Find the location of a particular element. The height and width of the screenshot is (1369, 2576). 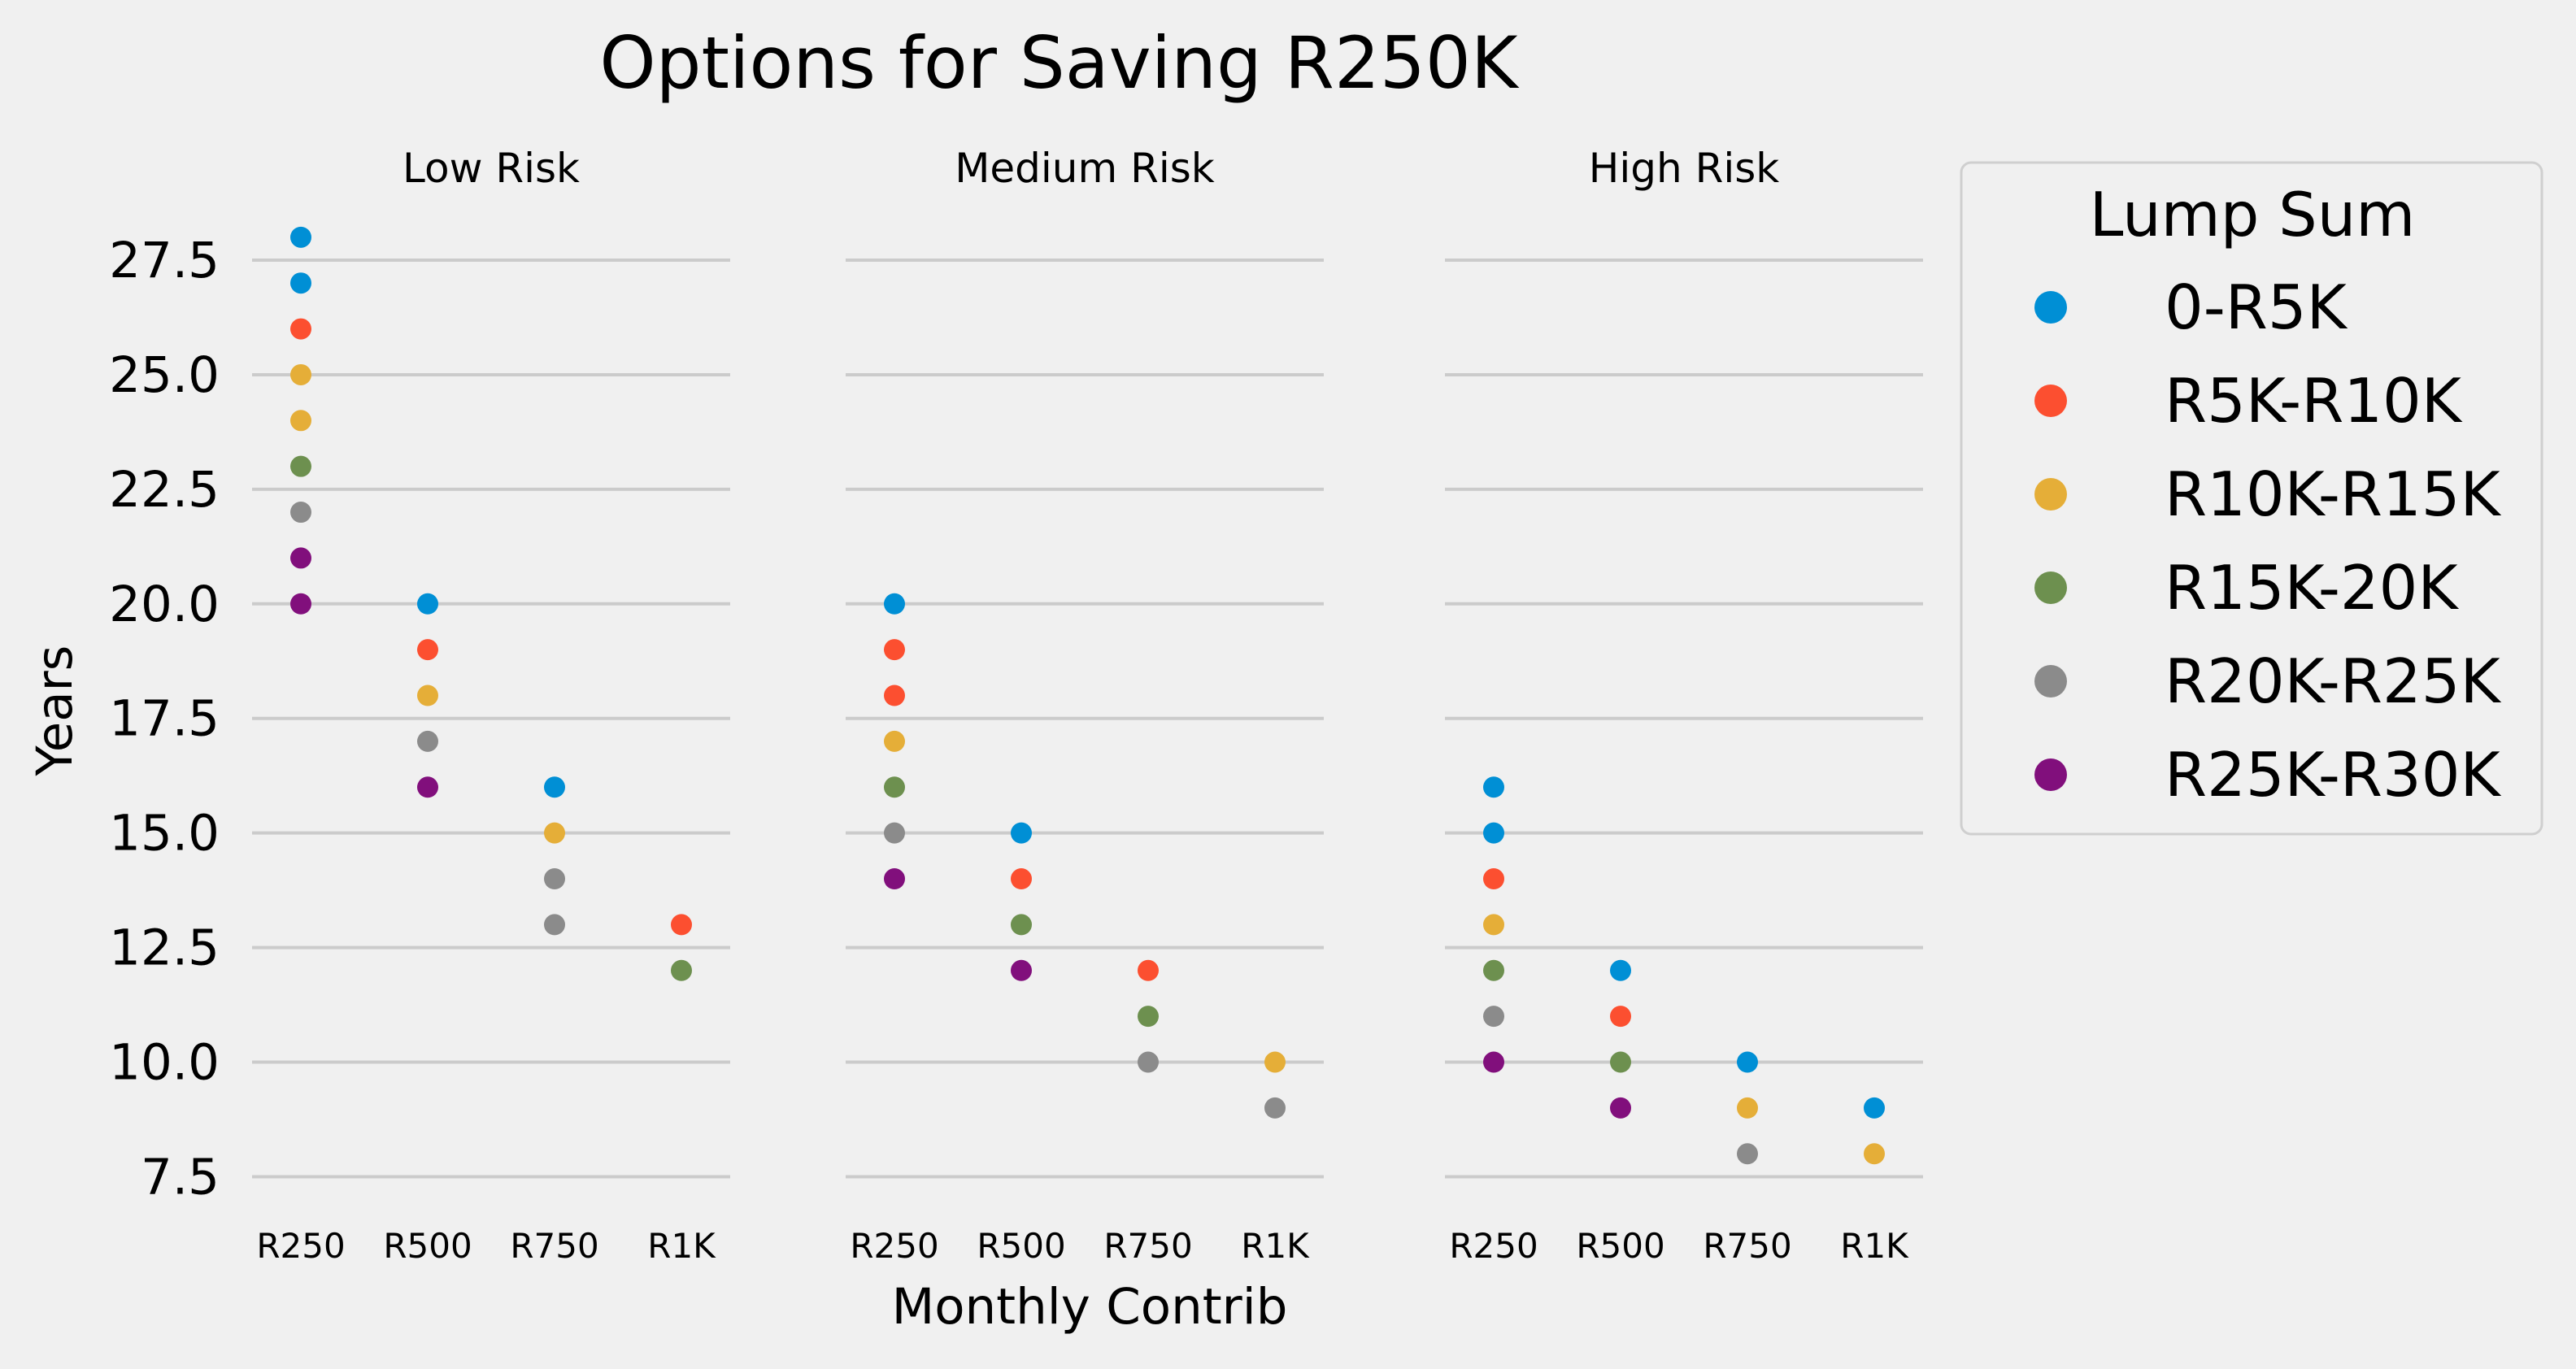

panel-title: High Risk is located at coordinates (1684, 168).